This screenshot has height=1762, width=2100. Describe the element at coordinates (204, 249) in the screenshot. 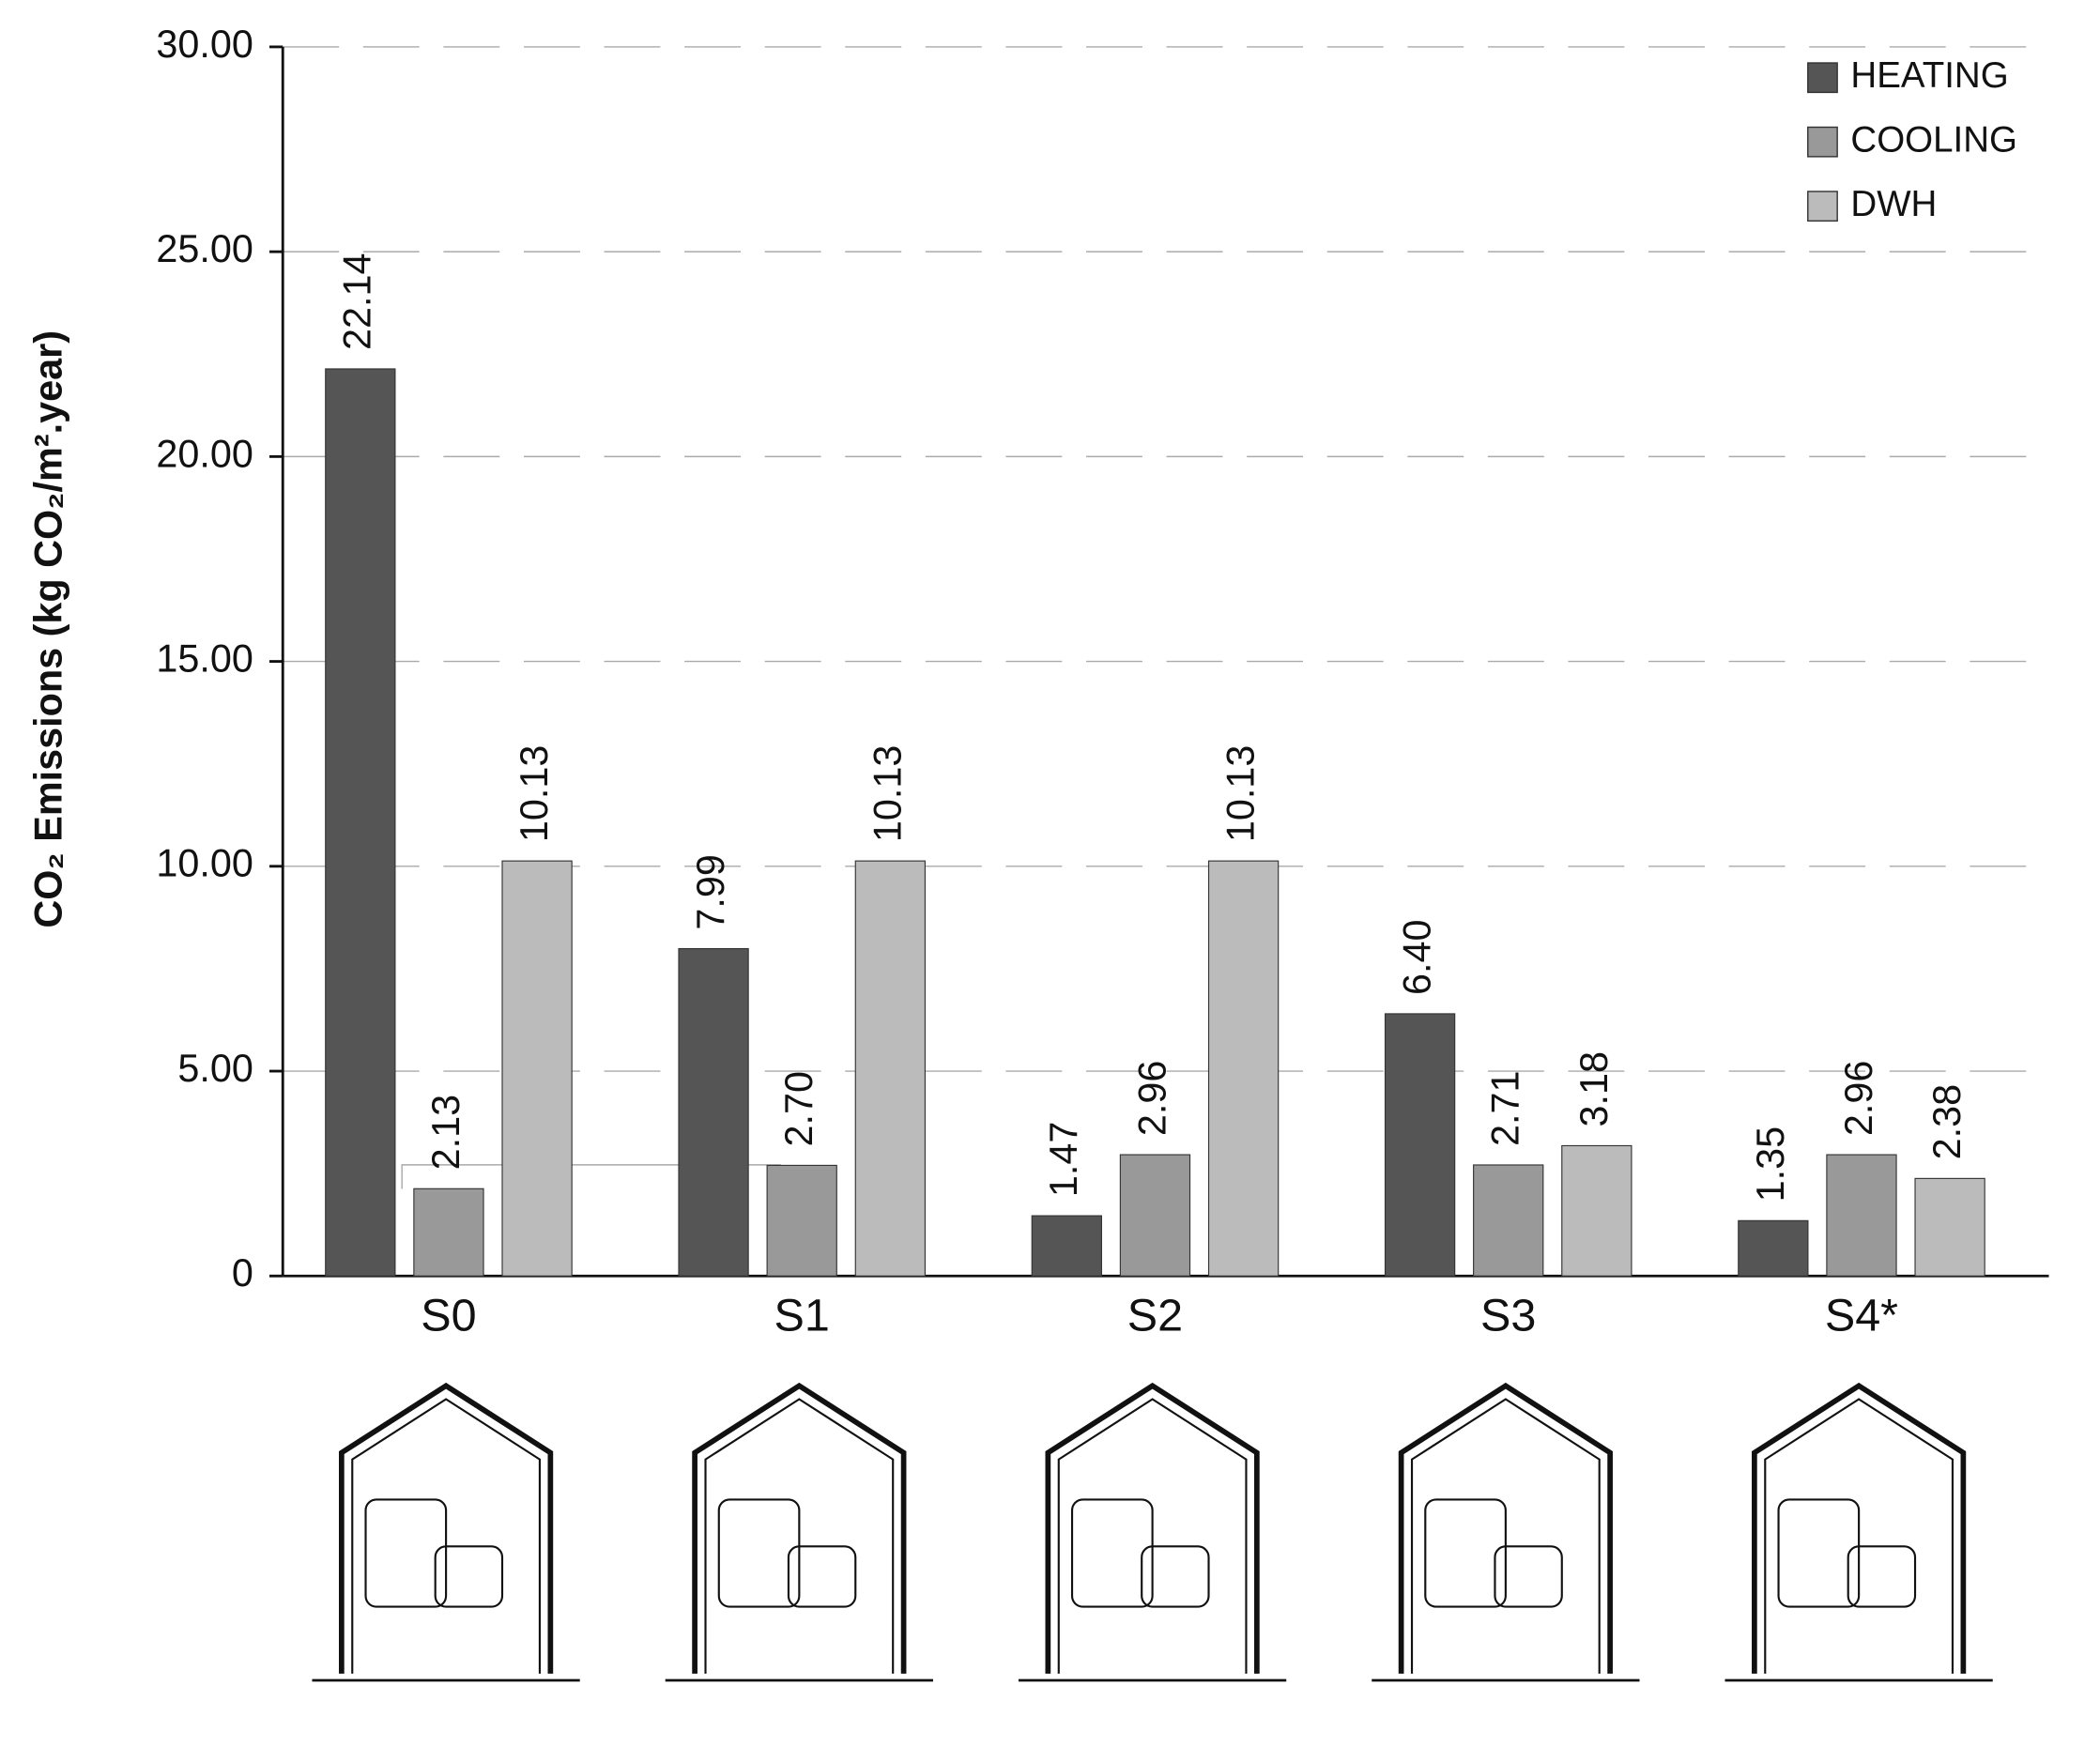

I see `y-tick-label: 25.00` at that location.